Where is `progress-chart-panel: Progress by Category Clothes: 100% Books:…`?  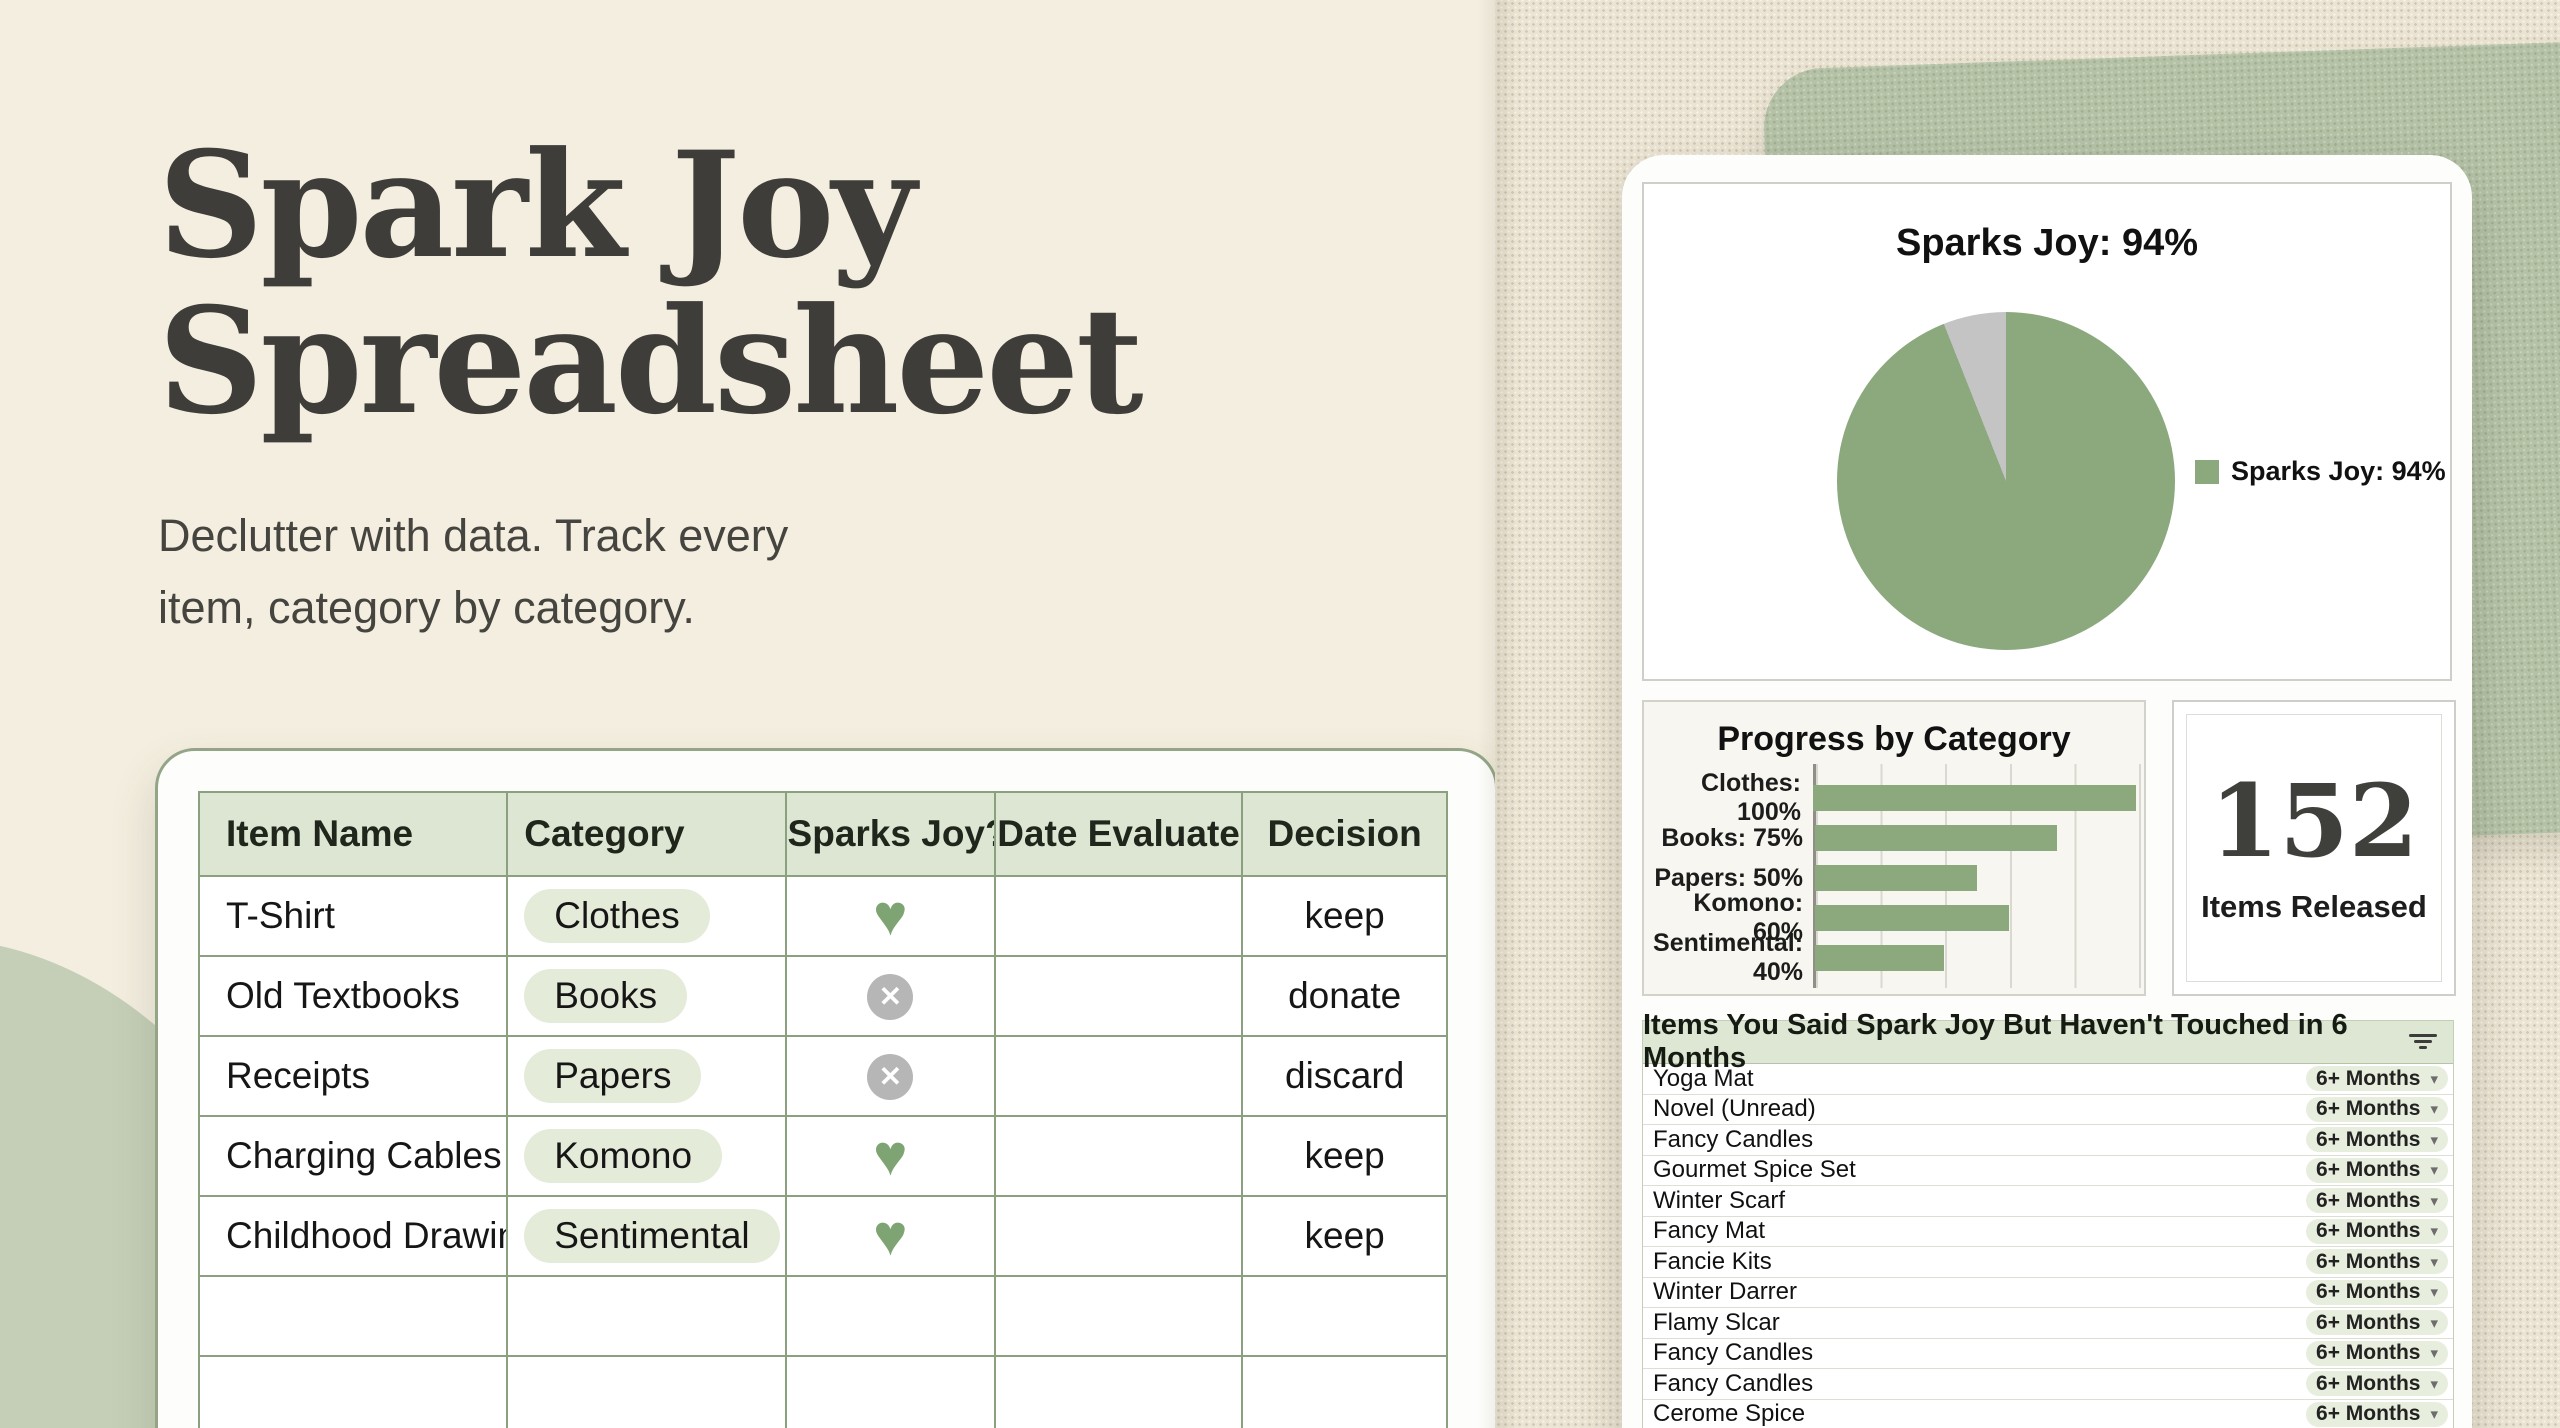
progress-chart-panel: Progress by Category Clothes: 100% Books:… is located at coordinates (1894, 848).